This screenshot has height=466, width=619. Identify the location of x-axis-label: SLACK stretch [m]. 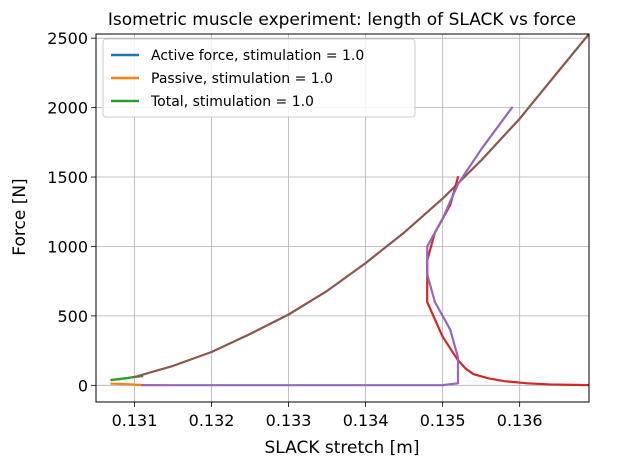
(341, 448).